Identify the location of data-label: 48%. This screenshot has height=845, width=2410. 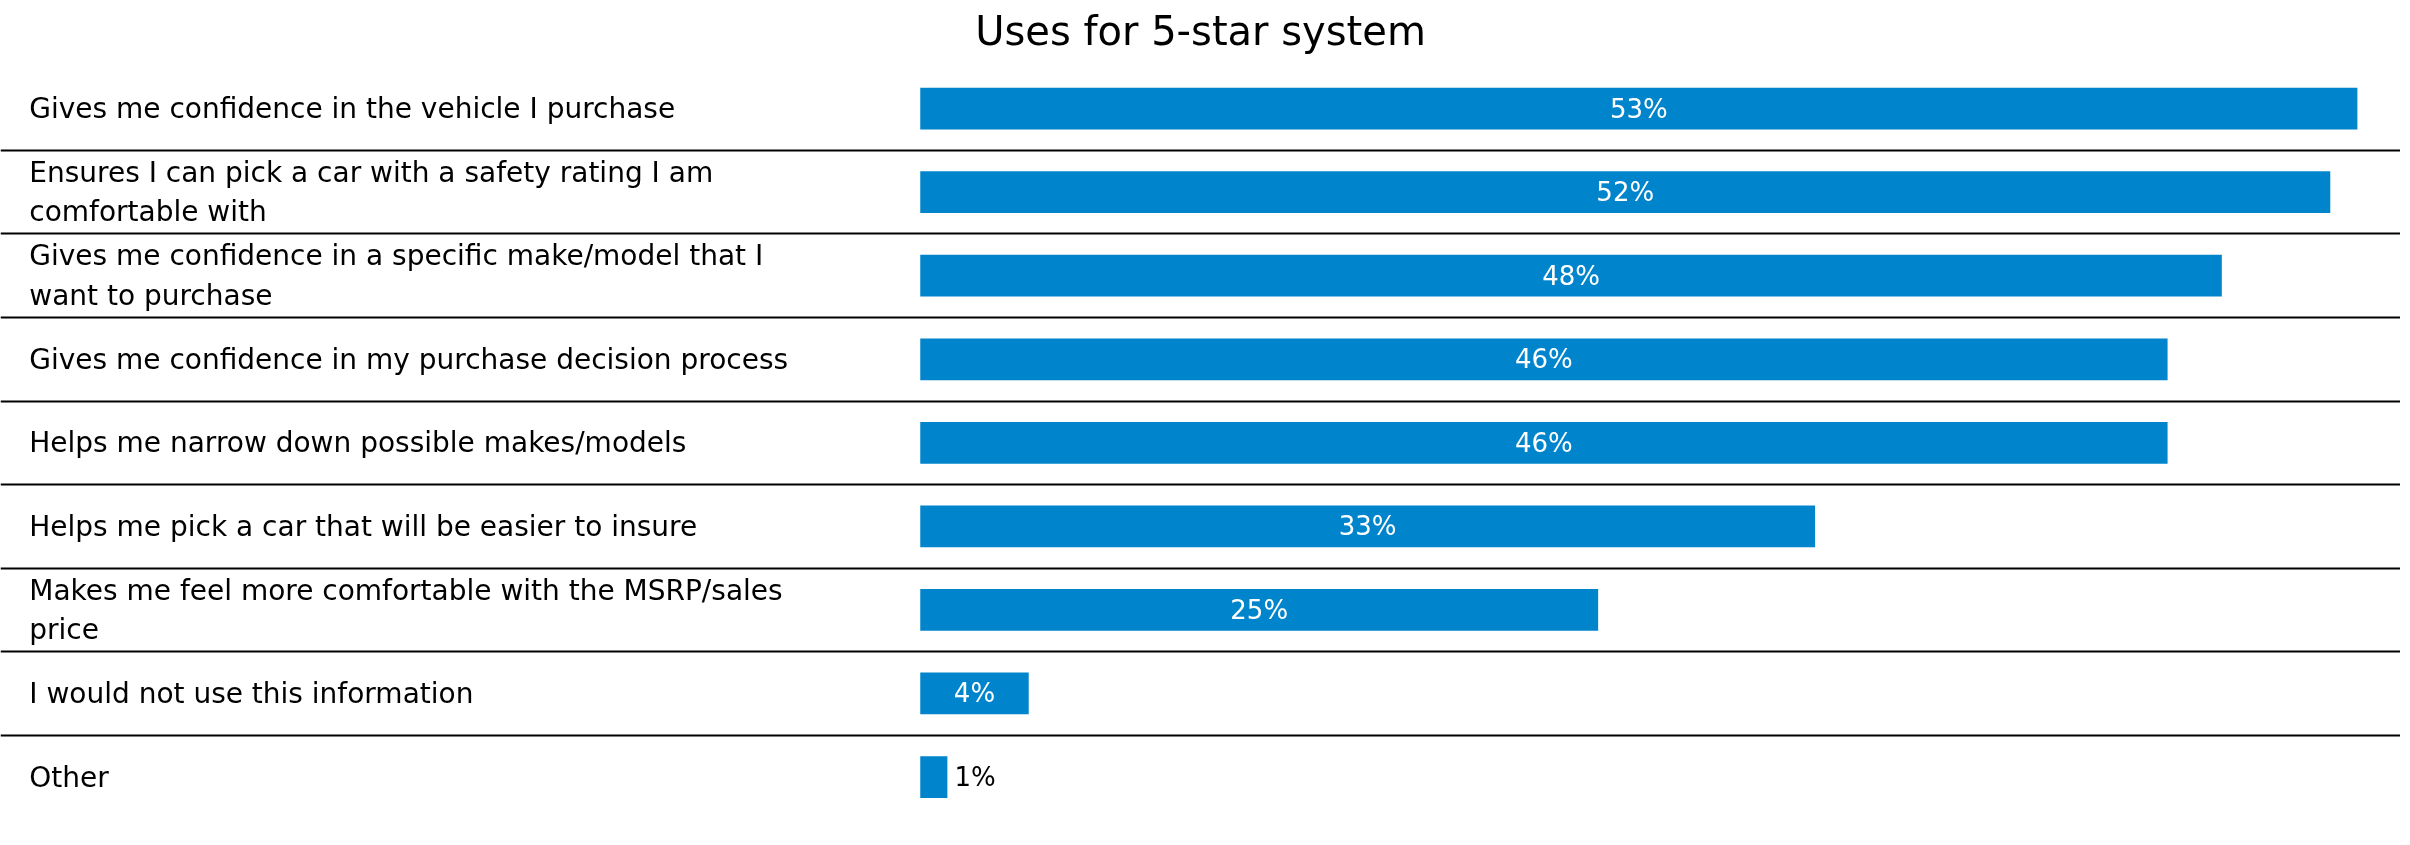
(1571, 275).